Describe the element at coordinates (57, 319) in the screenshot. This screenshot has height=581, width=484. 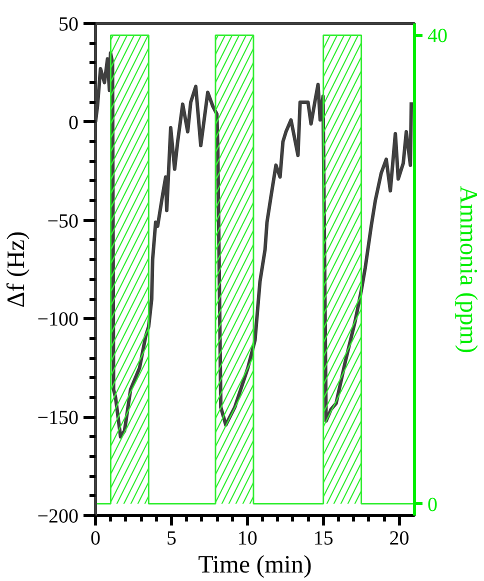
I see `y-tick-label: −100` at that location.